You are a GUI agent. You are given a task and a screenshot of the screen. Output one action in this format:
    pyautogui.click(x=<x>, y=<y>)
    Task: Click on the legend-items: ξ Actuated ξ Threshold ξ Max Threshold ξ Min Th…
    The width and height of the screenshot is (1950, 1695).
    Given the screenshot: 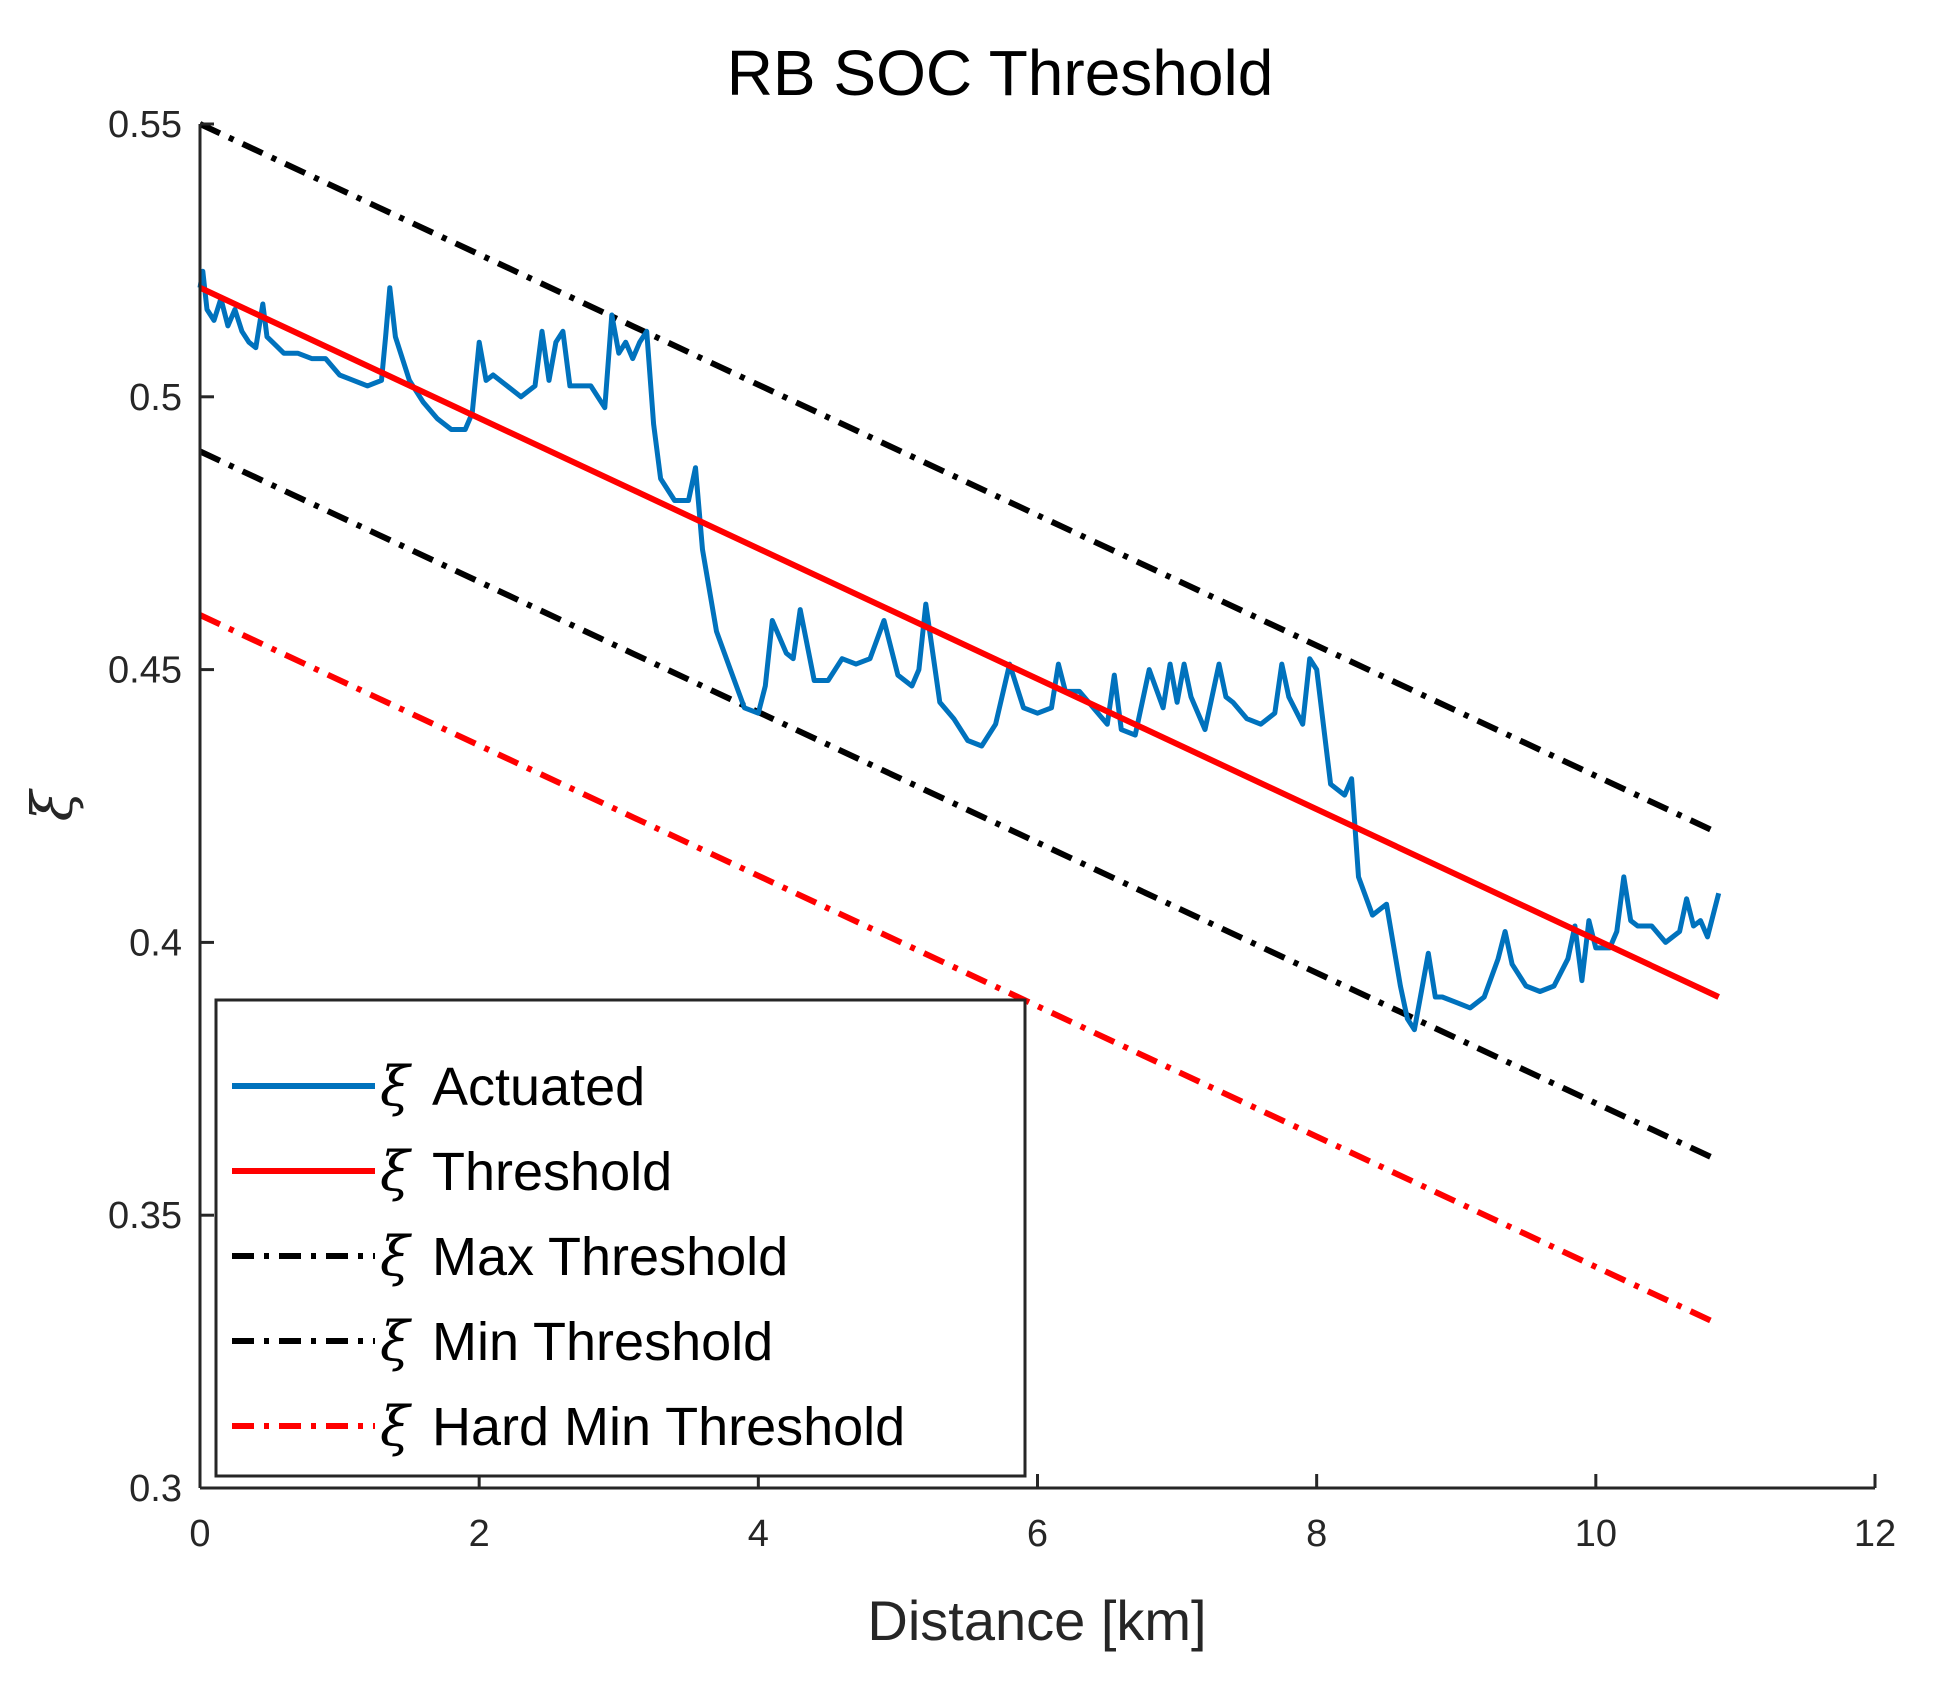 What is the action you would take?
    pyautogui.click(x=568, y=1256)
    